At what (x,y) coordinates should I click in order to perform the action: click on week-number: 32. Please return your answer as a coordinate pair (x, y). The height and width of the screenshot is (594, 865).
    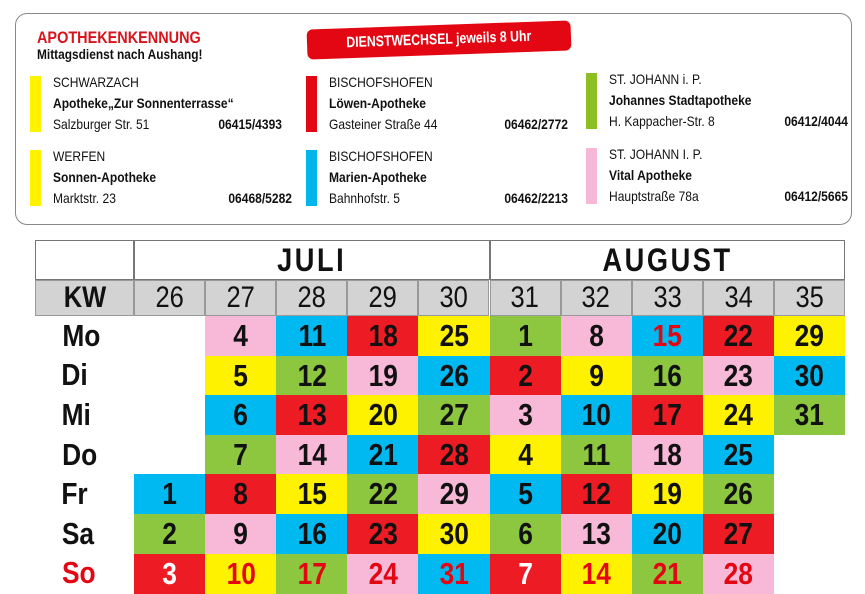
    Looking at the image, I should click on (596, 298).